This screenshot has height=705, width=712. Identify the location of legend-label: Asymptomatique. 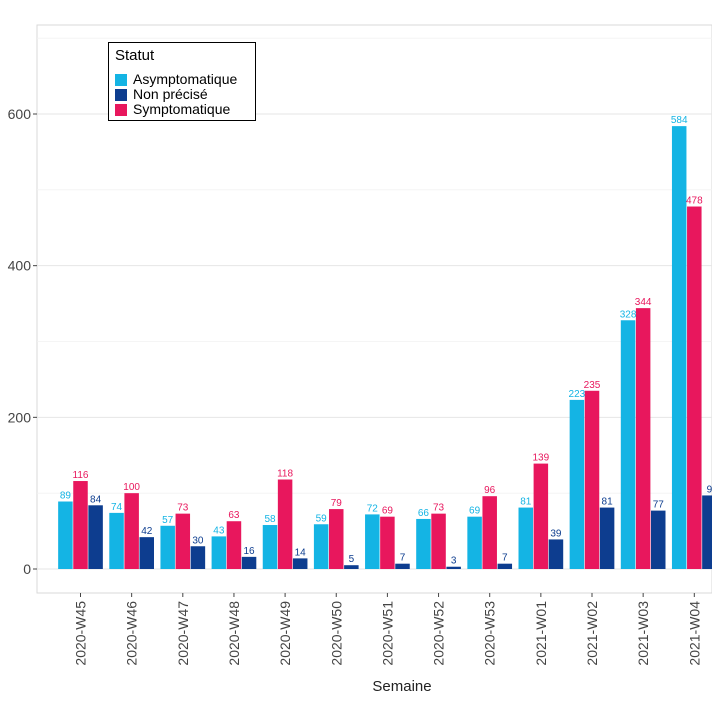
(185, 79).